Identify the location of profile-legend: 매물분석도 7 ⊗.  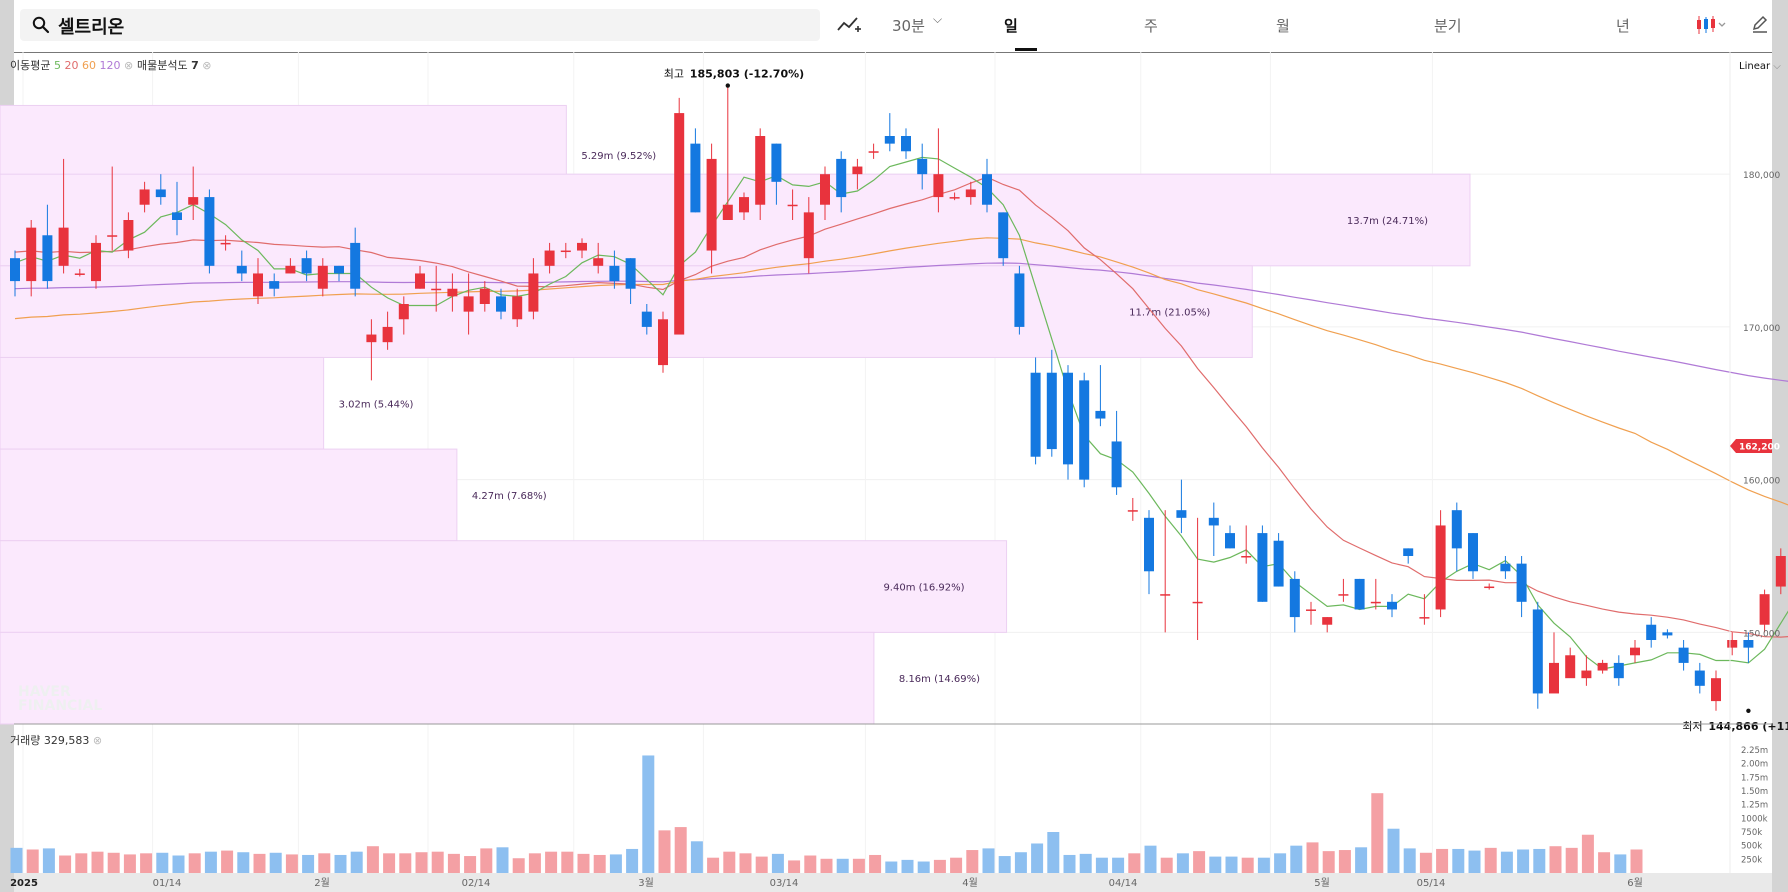
(174, 65).